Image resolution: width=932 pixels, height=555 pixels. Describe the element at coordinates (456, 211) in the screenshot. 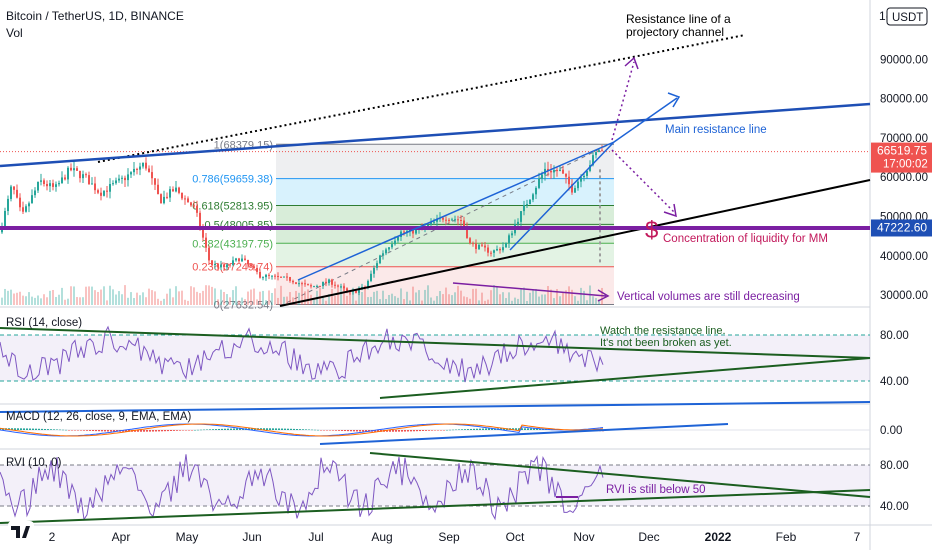

I see `rising-wedge-upper` at that location.